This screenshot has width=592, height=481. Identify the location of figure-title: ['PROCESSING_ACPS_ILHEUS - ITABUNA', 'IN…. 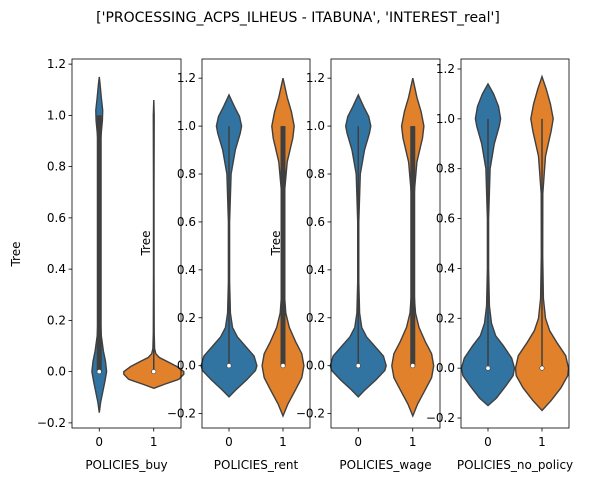
(298, 18).